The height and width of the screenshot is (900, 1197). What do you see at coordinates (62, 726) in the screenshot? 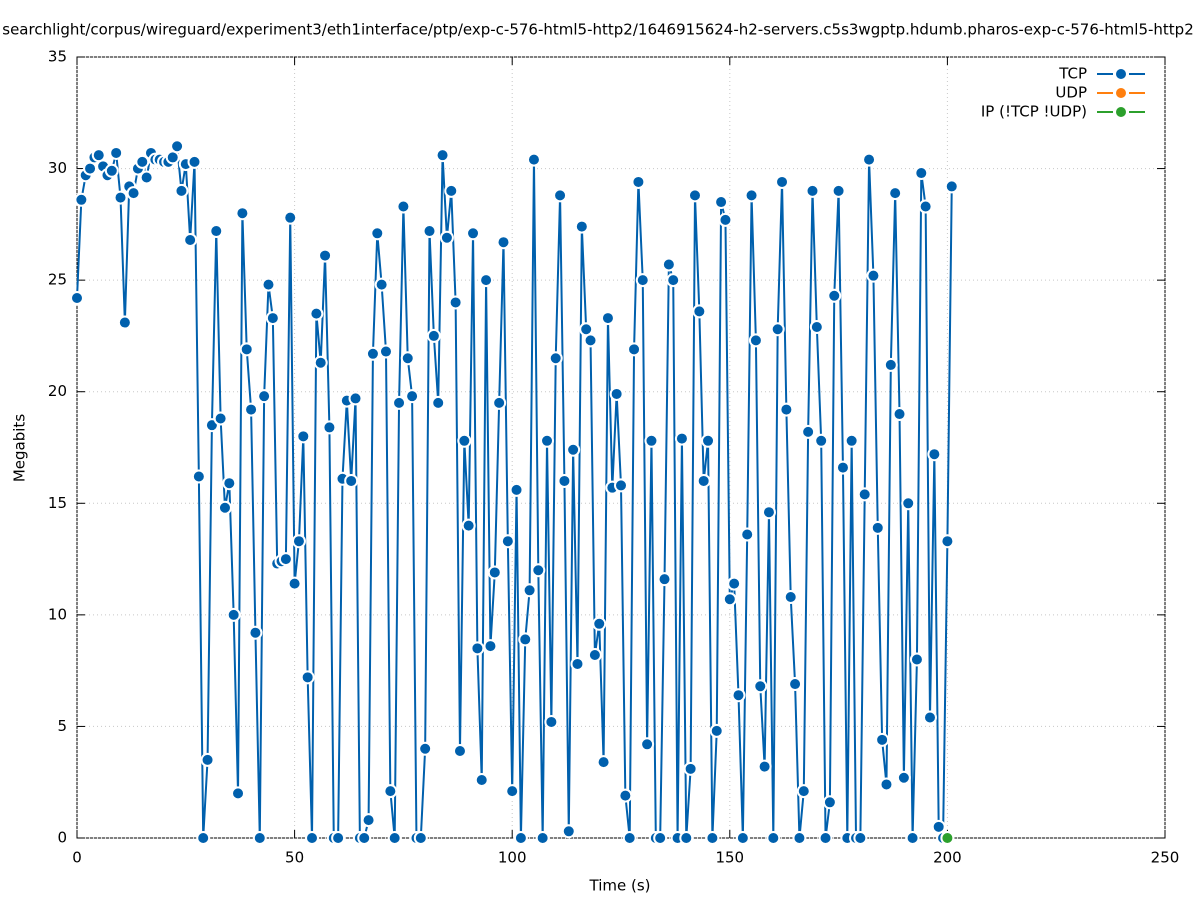
I see `y-tick-label: 5` at bounding box center [62, 726].